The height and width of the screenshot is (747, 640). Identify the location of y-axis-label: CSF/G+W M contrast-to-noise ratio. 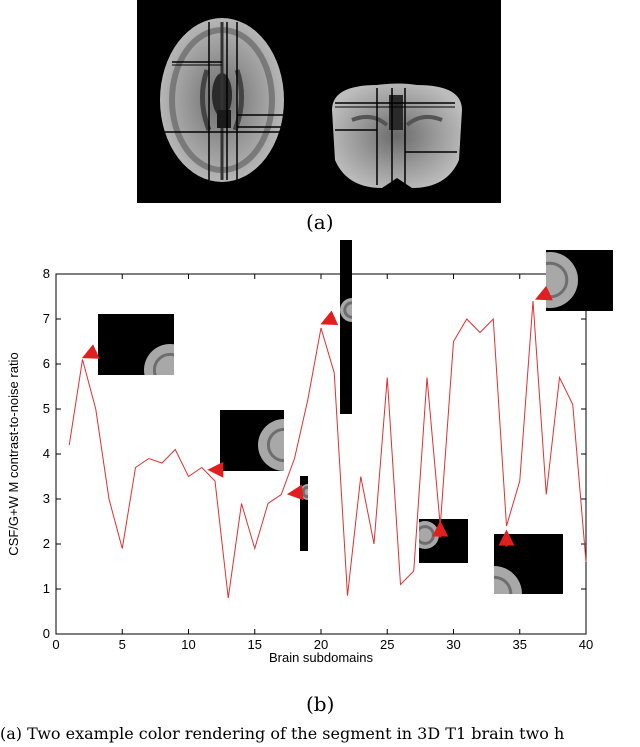
(13, 453).